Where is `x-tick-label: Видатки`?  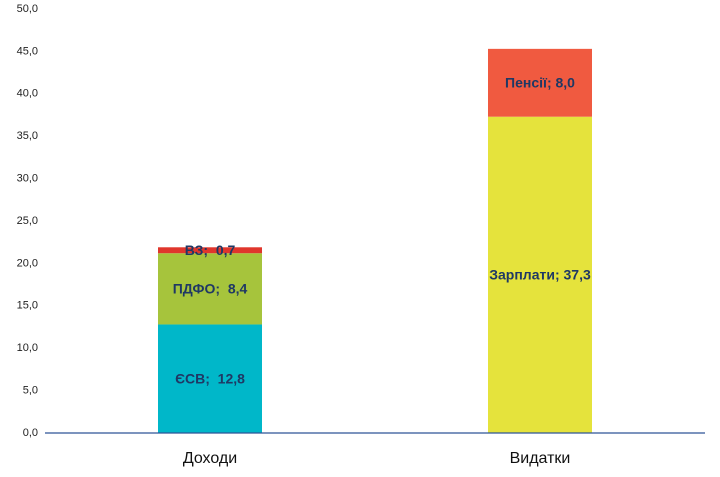
x-tick-label: Видатки is located at coordinates (540, 458).